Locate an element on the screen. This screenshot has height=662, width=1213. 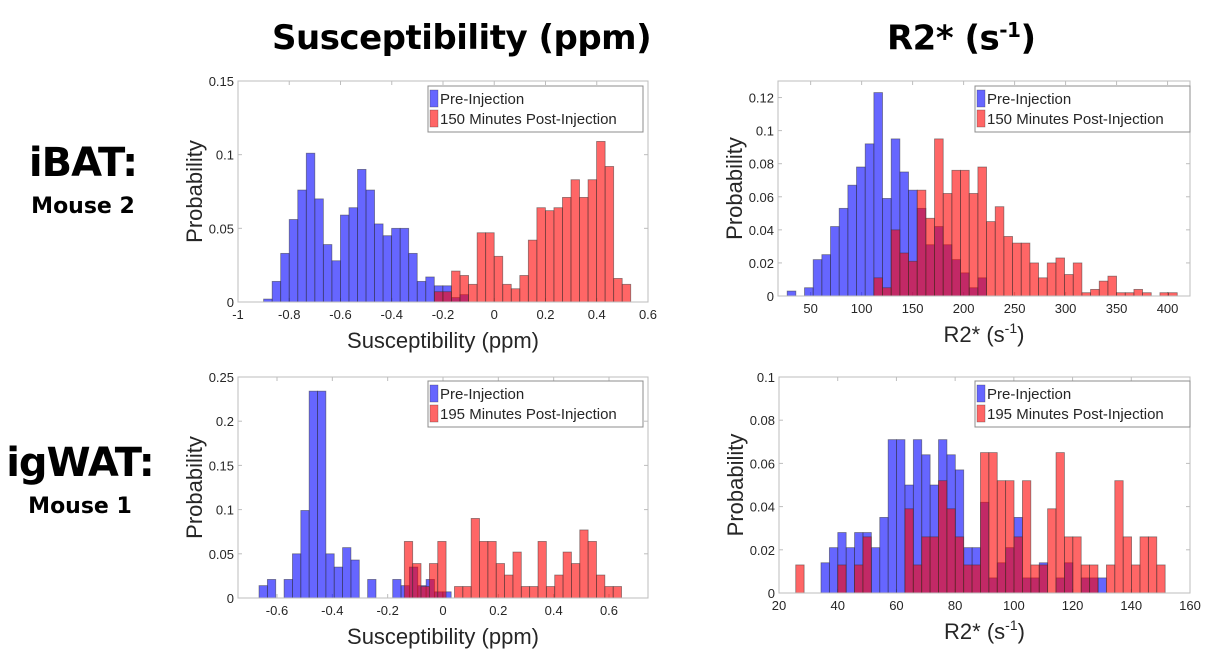
y-tick-label: 0.2 is located at coordinates (225, 421).